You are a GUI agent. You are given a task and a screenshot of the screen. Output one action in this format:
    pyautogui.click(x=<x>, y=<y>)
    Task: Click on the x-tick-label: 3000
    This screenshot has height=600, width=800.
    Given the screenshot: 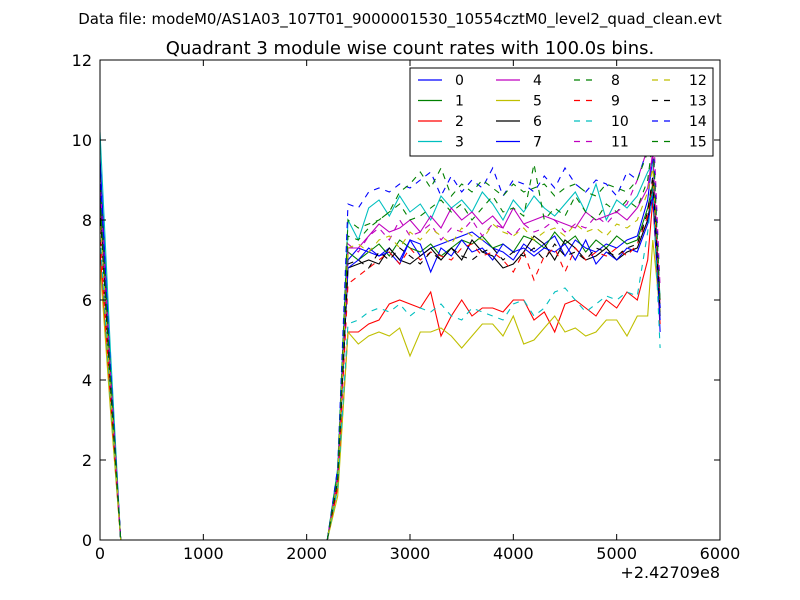 What is the action you would take?
    pyautogui.click(x=410, y=553)
    